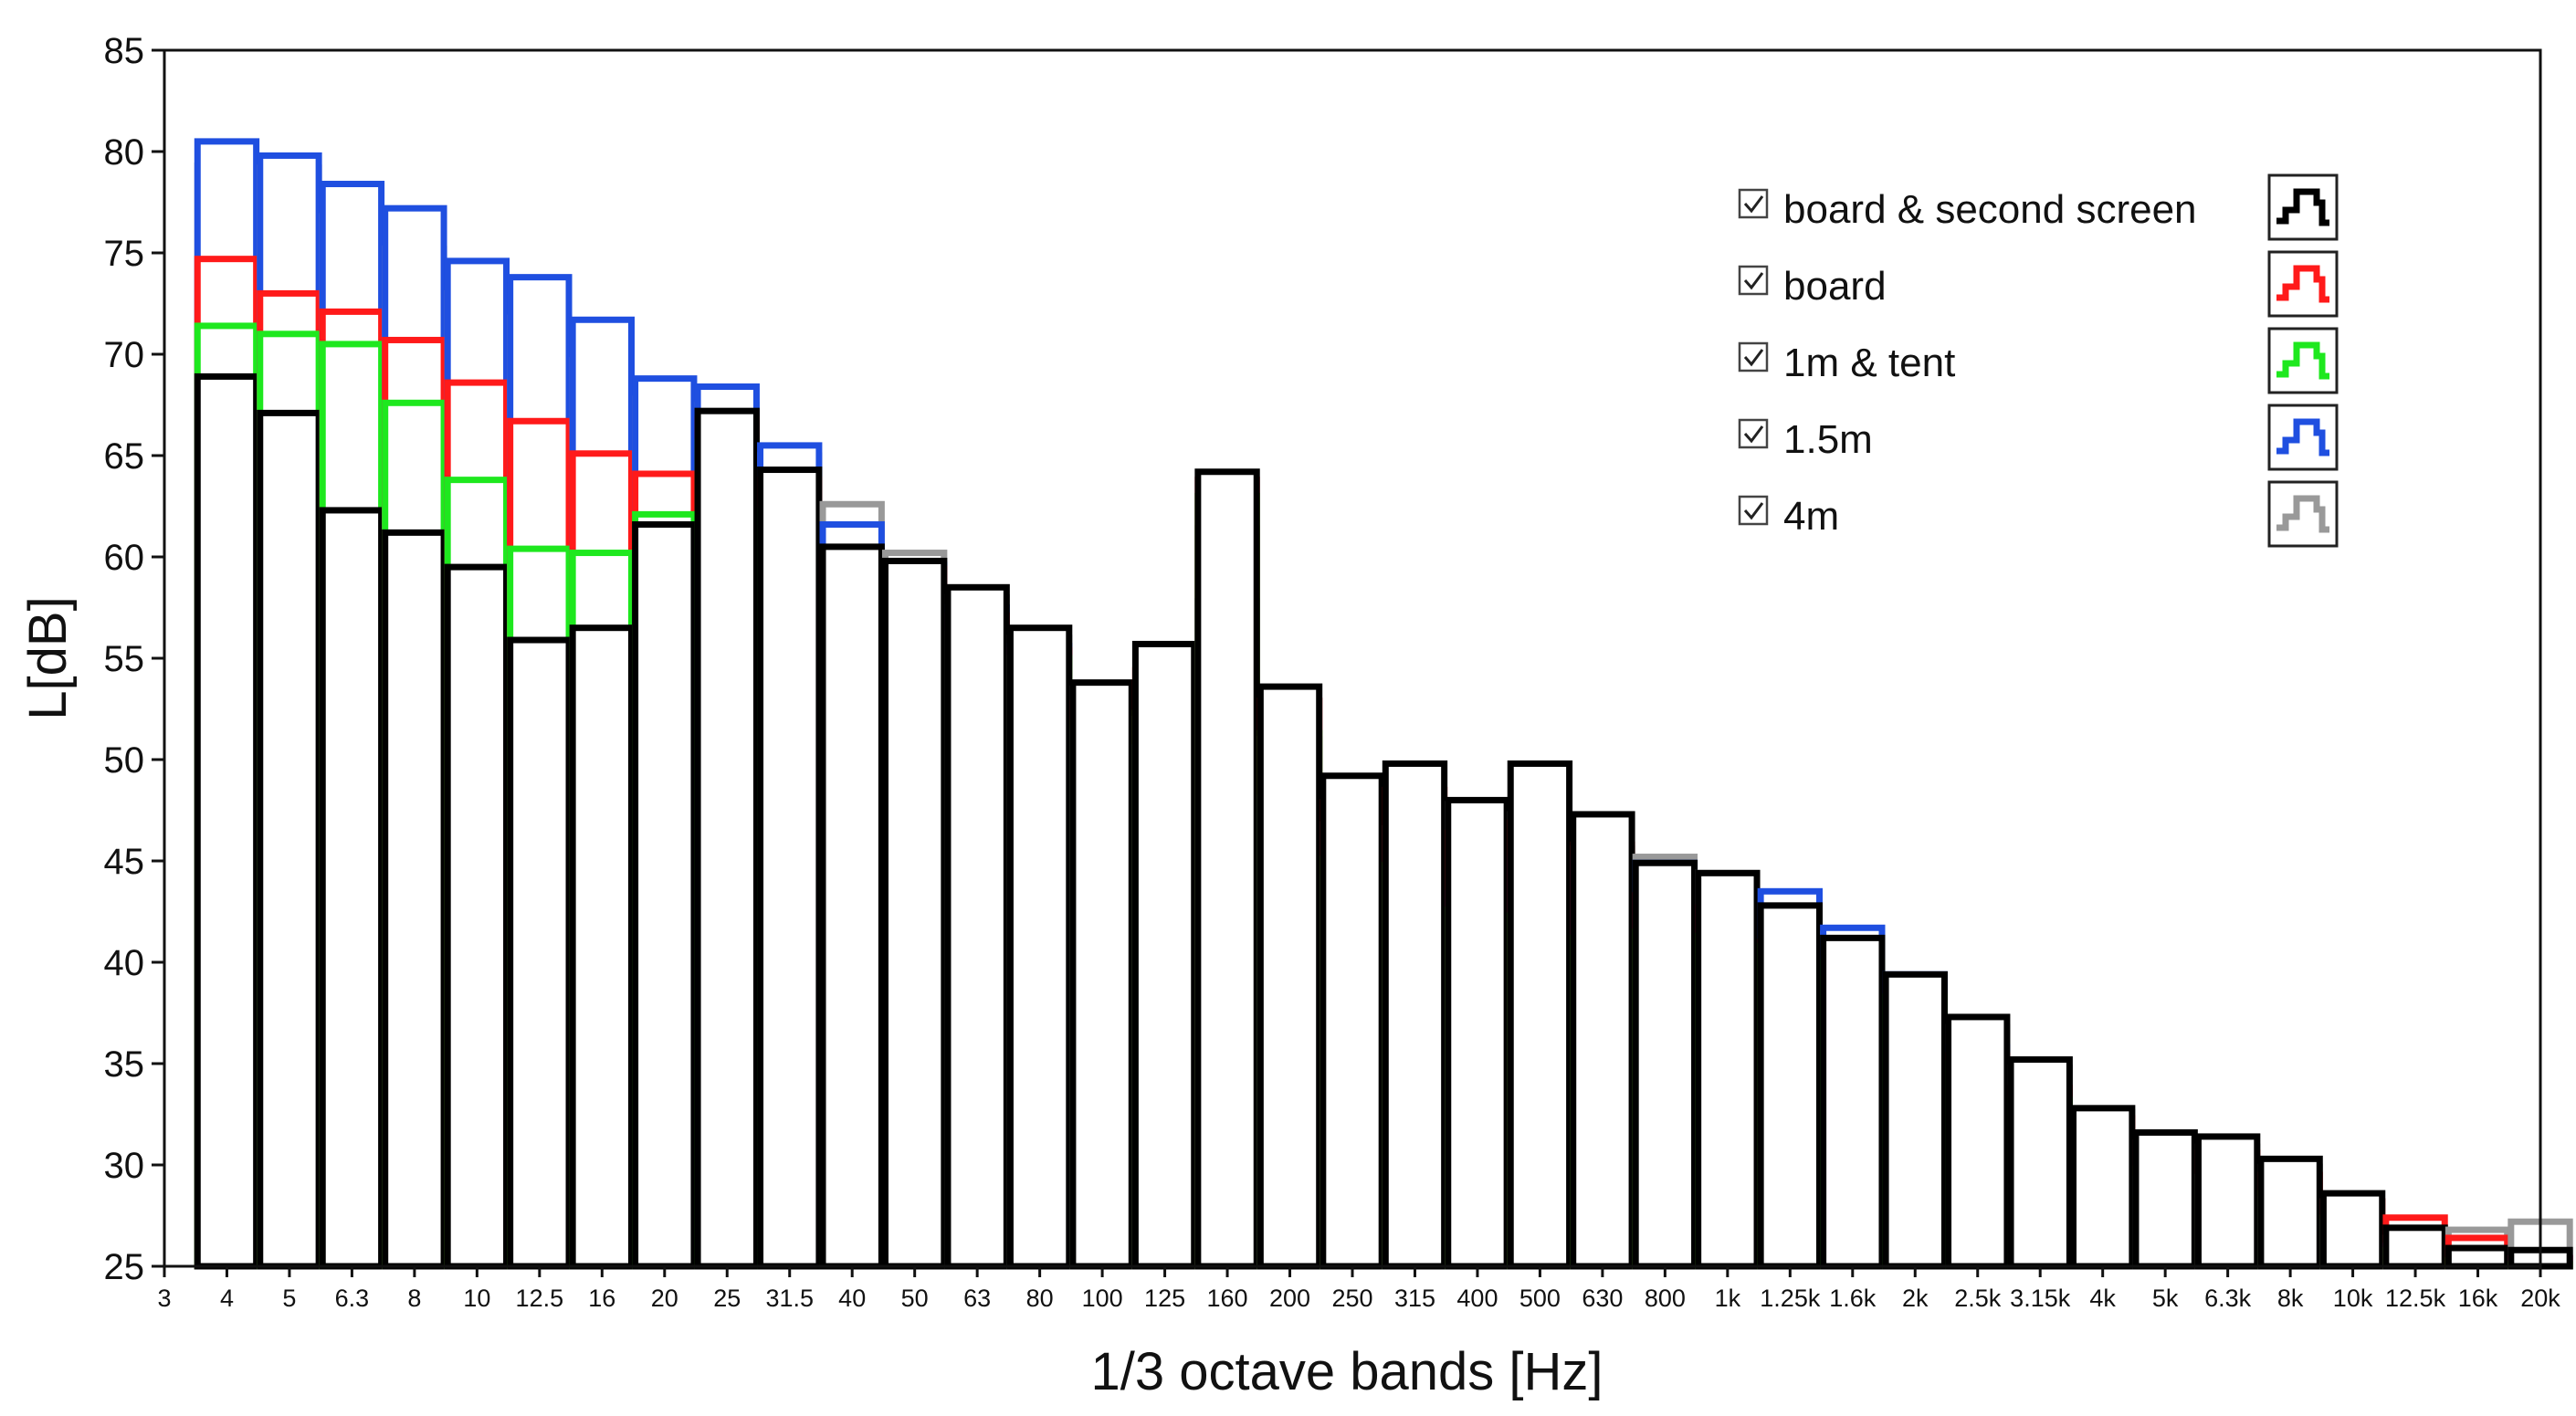 The width and height of the screenshot is (2576, 1416). Describe the element at coordinates (1853, 1298) in the screenshot. I see `x-tick-label: 1.6k` at that location.